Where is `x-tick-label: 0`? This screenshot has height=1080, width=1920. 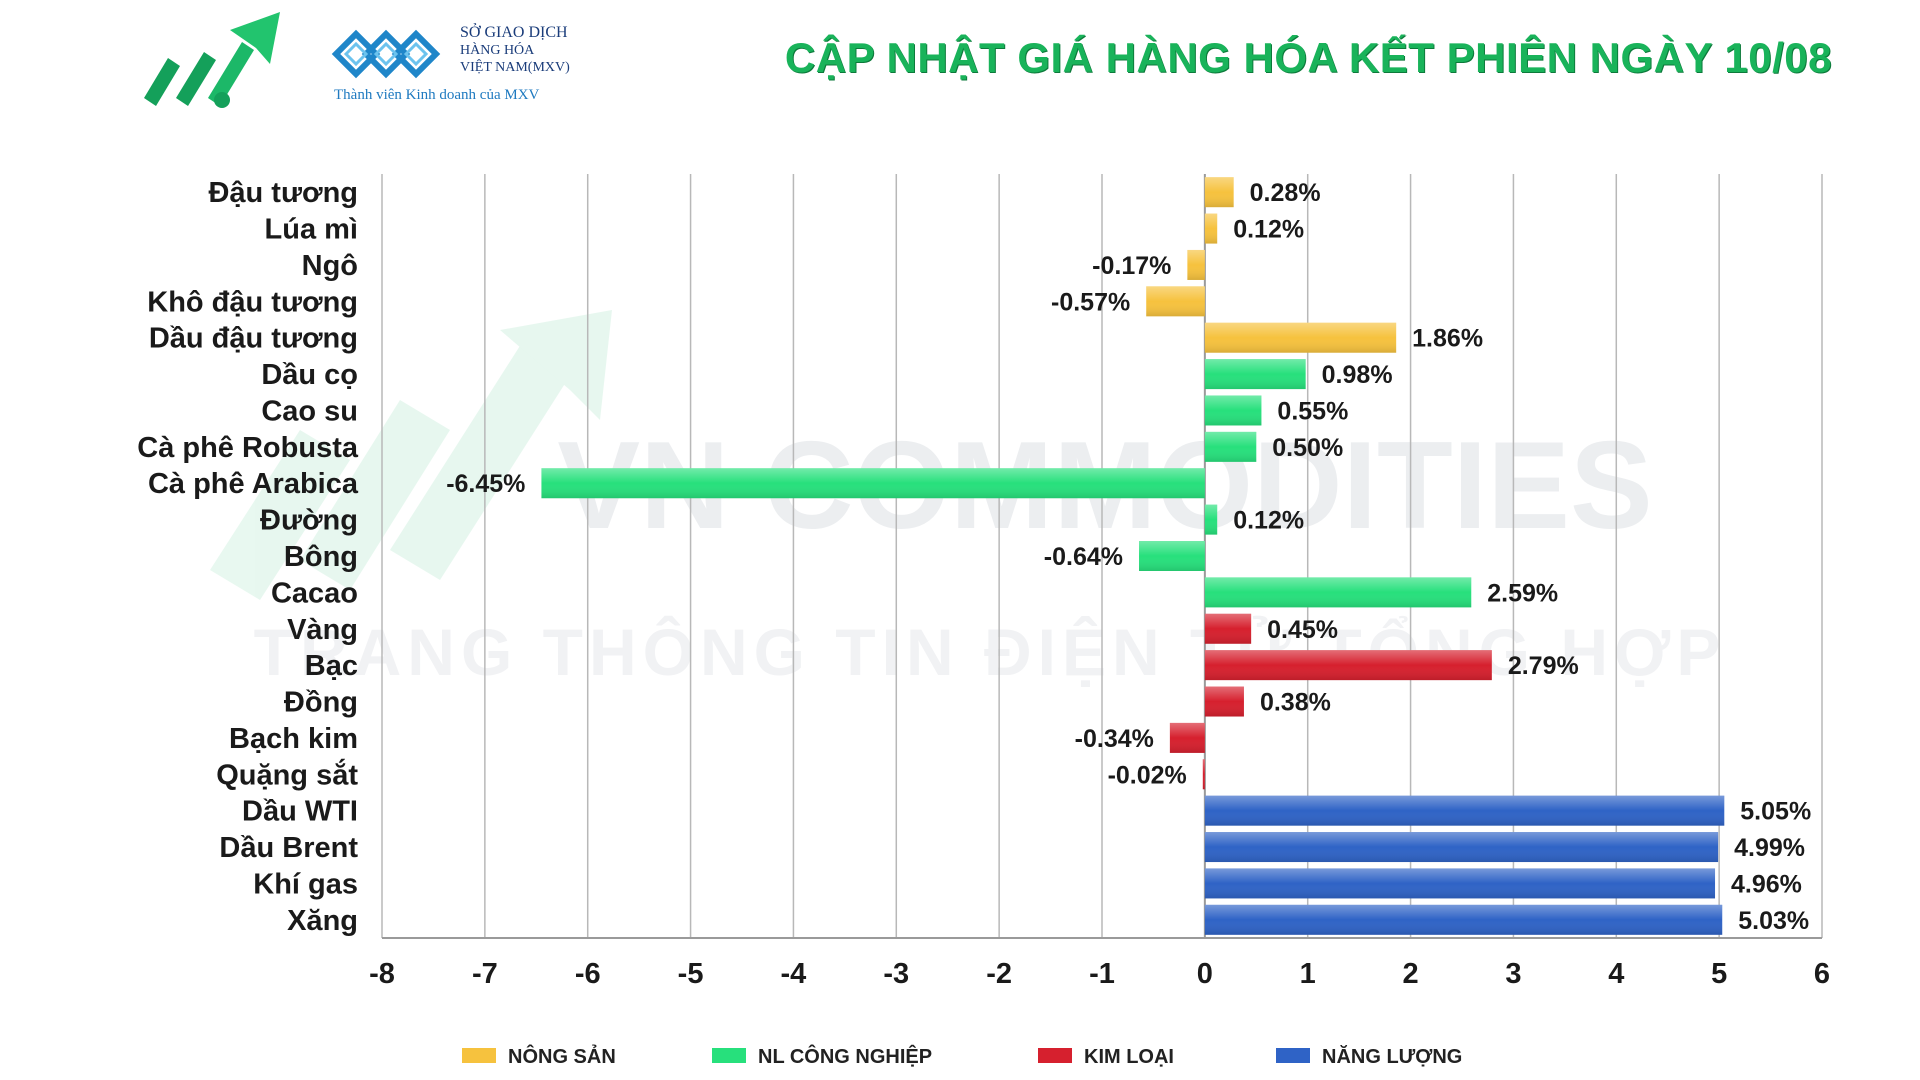 x-tick-label: 0 is located at coordinates (1205, 974).